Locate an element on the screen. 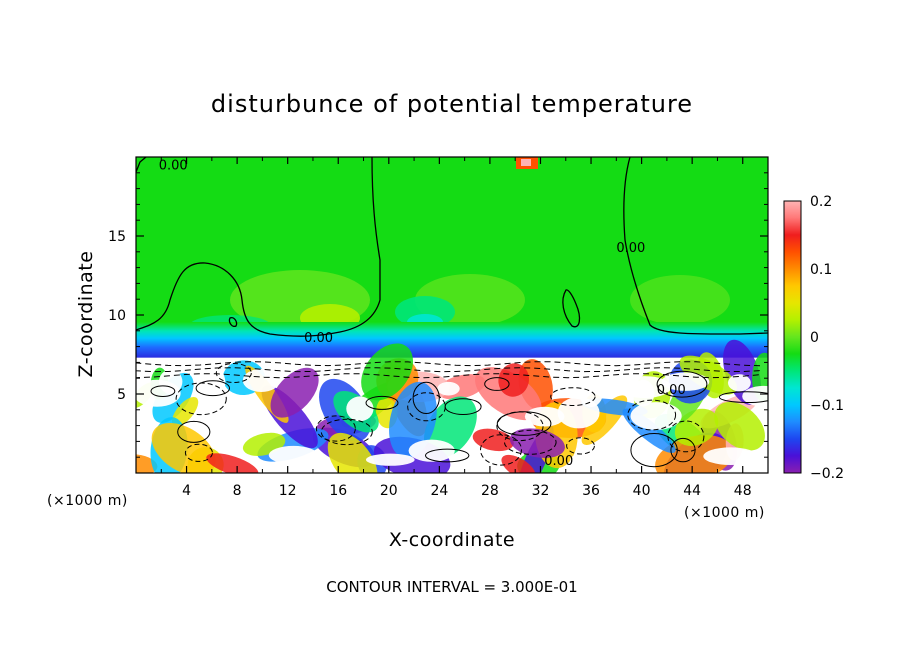 The width and height of the screenshot is (904, 654). x-tick-label: 16 is located at coordinates (338, 491).